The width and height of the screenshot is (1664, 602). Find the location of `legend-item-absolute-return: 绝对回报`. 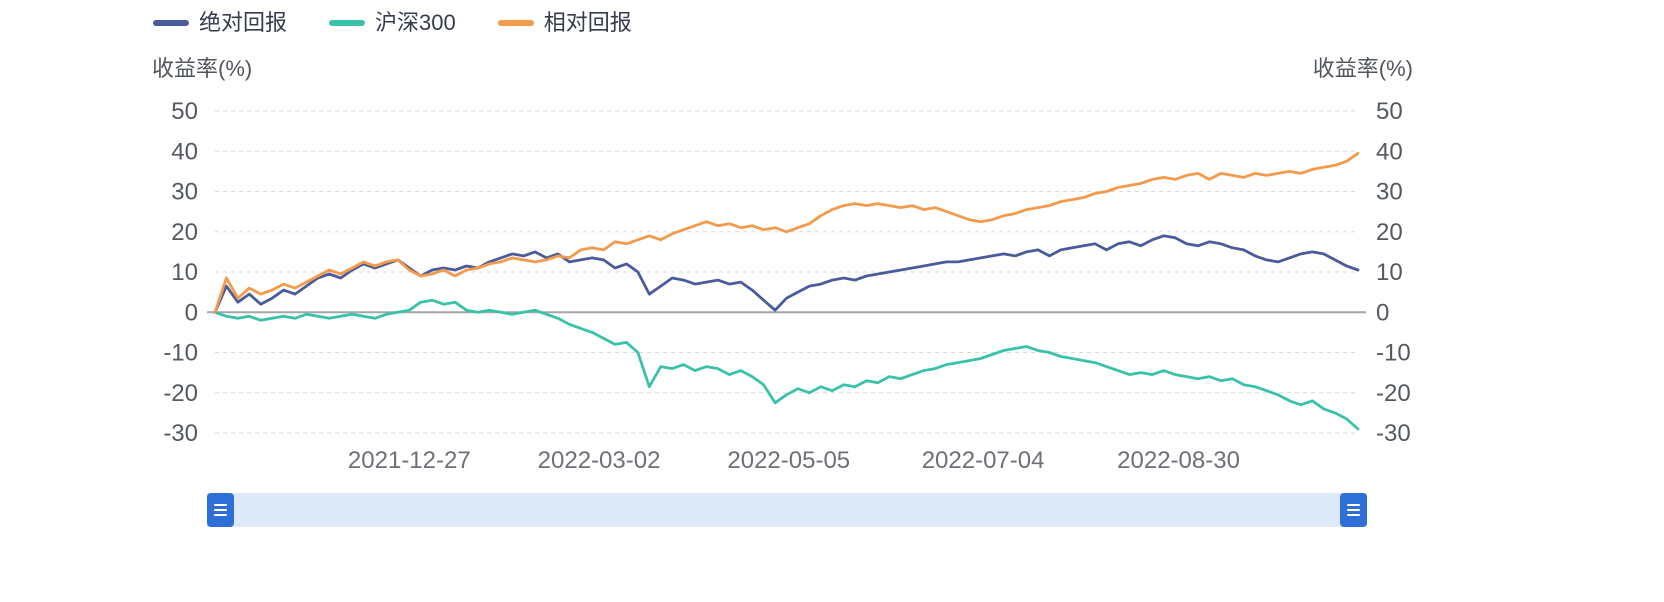

legend-item-absolute-return: 绝对回报 is located at coordinates (220, 23).